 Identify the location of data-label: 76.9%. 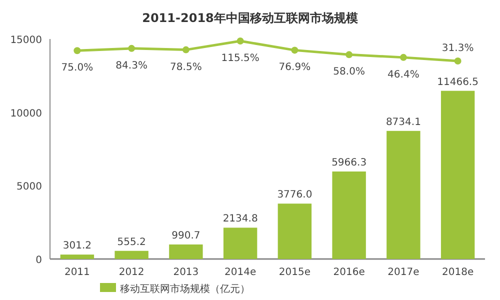
(294, 68).